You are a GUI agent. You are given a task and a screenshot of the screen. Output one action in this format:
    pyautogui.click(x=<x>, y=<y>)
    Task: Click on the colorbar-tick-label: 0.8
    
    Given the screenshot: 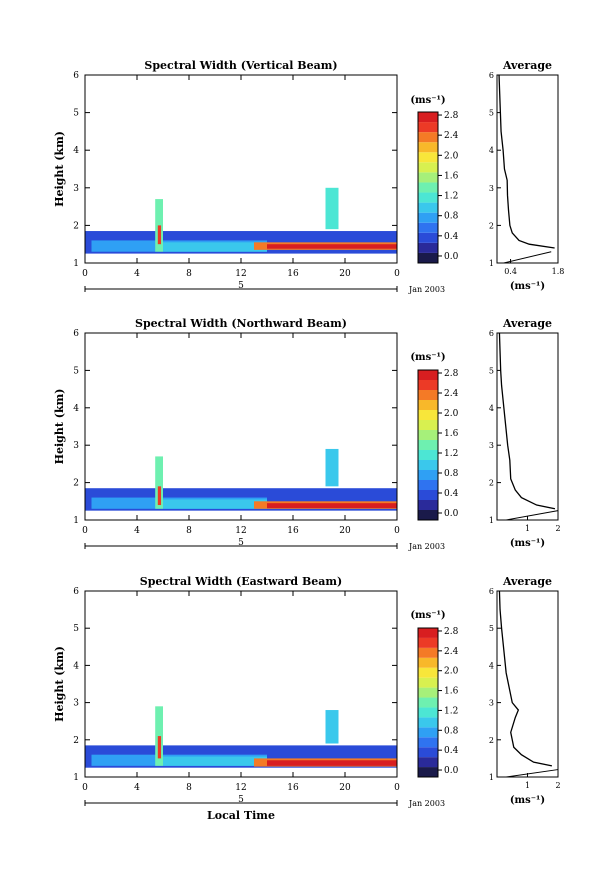 What is the action you would take?
    pyautogui.click(x=451, y=731)
    